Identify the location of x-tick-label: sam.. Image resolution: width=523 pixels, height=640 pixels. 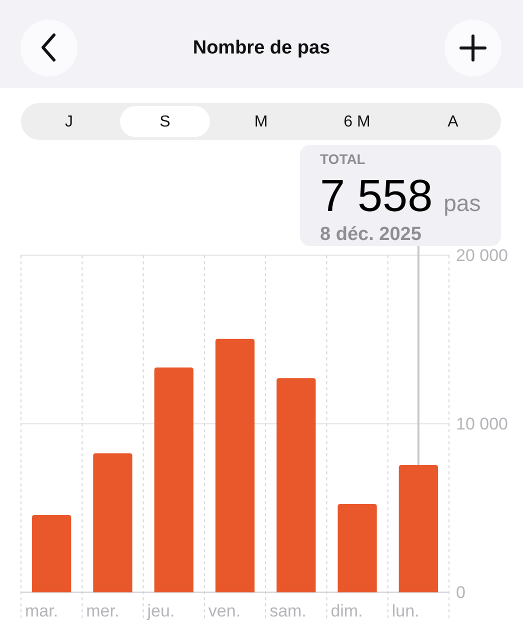
(288, 611).